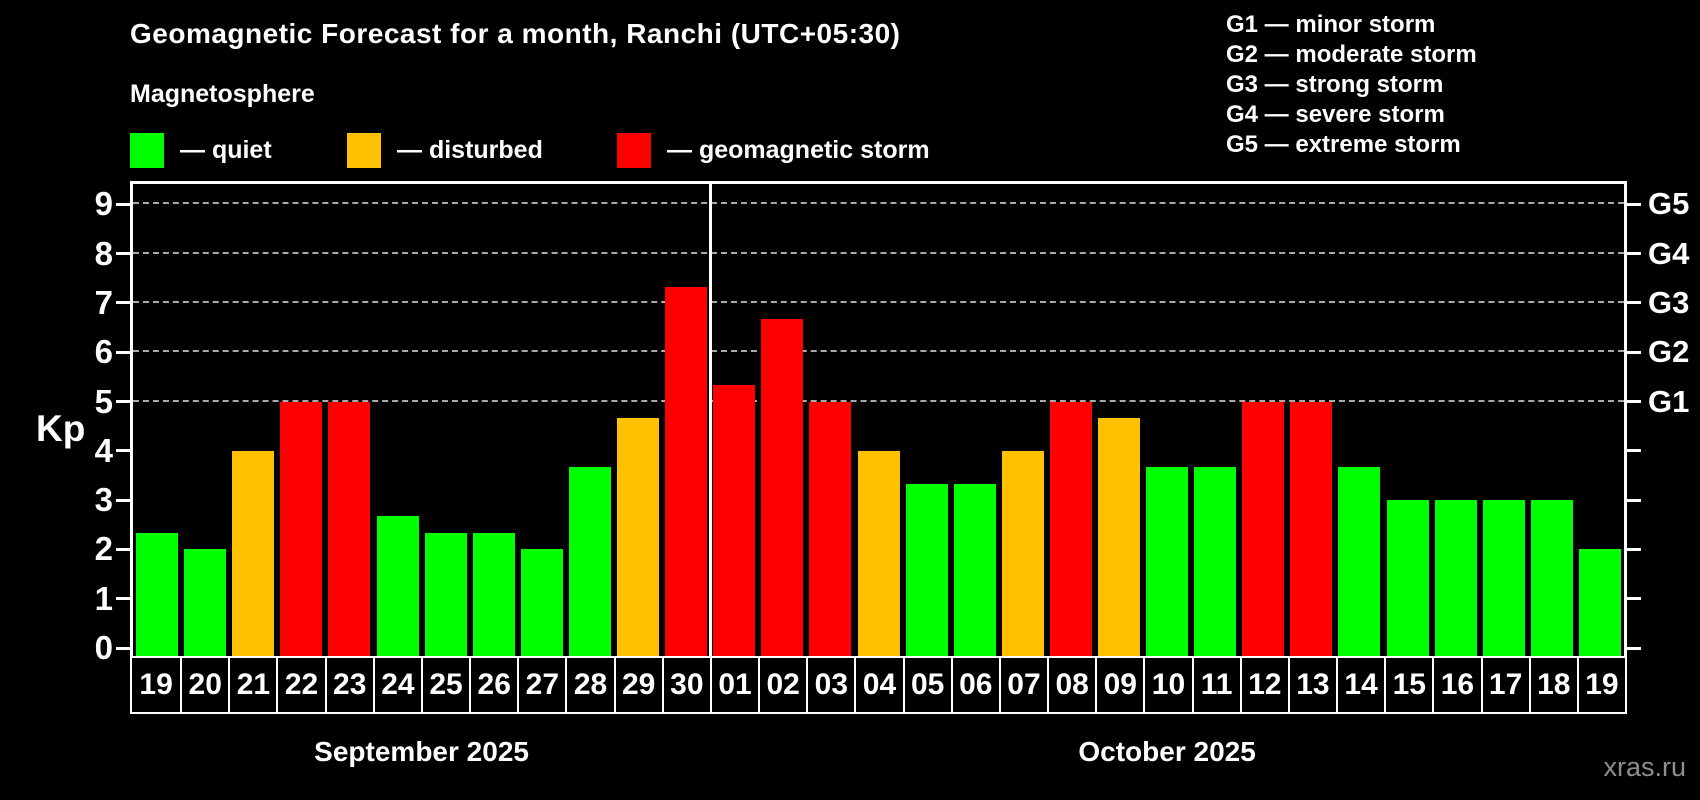  What do you see at coordinates (1118, 536) in the screenshot?
I see `bar-day-09-m2` at bounding box center [1118, 536].